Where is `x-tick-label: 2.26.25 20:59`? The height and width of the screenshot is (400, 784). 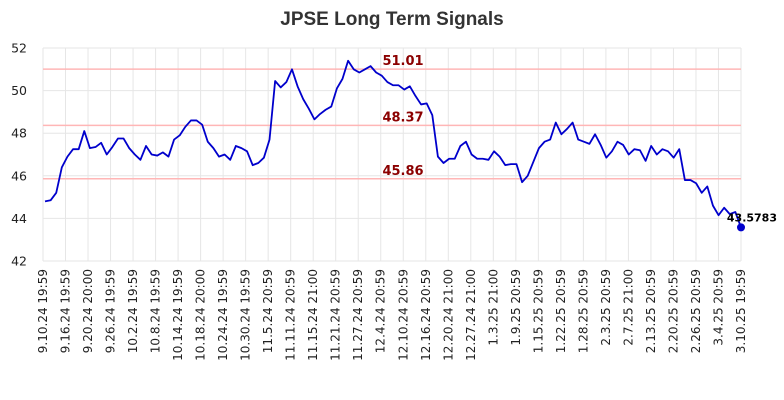
x-tick-label: 2.26.25 20:59 is located at coordinates (696, 311).